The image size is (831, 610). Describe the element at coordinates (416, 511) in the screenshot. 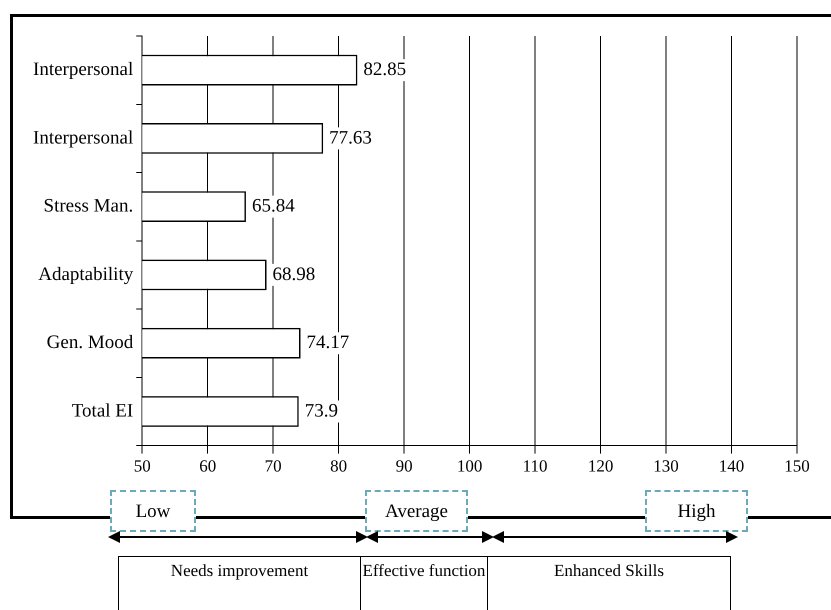

I see `text: Average` at that location.